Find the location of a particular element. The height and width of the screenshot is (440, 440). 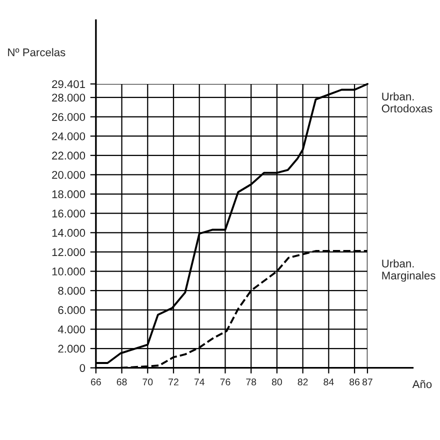

y-tick-label: 0 is located at coordinates (83, 368).